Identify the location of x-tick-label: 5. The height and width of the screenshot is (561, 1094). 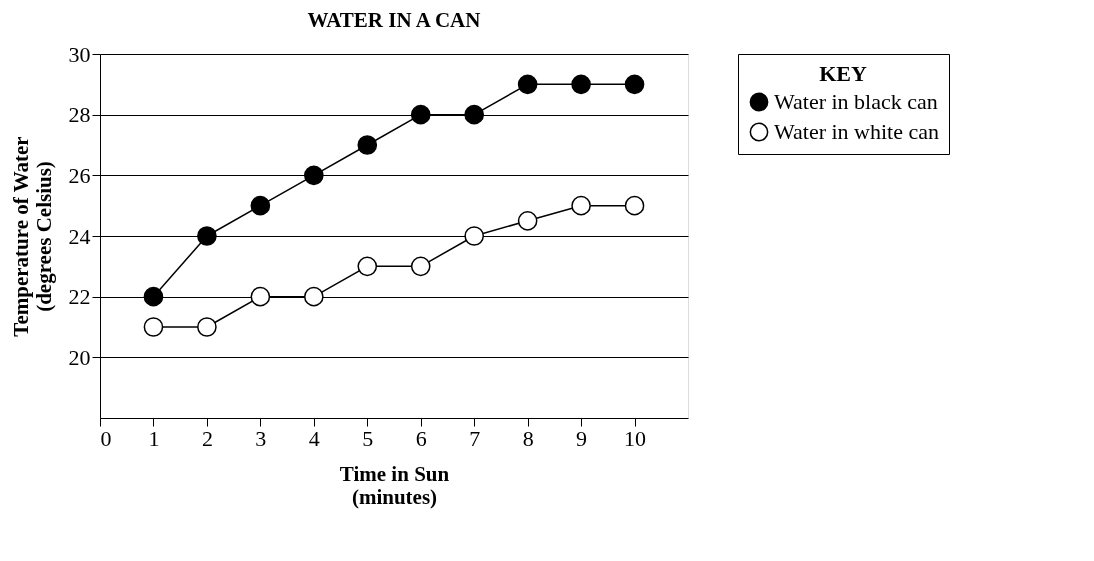
(368, 438).